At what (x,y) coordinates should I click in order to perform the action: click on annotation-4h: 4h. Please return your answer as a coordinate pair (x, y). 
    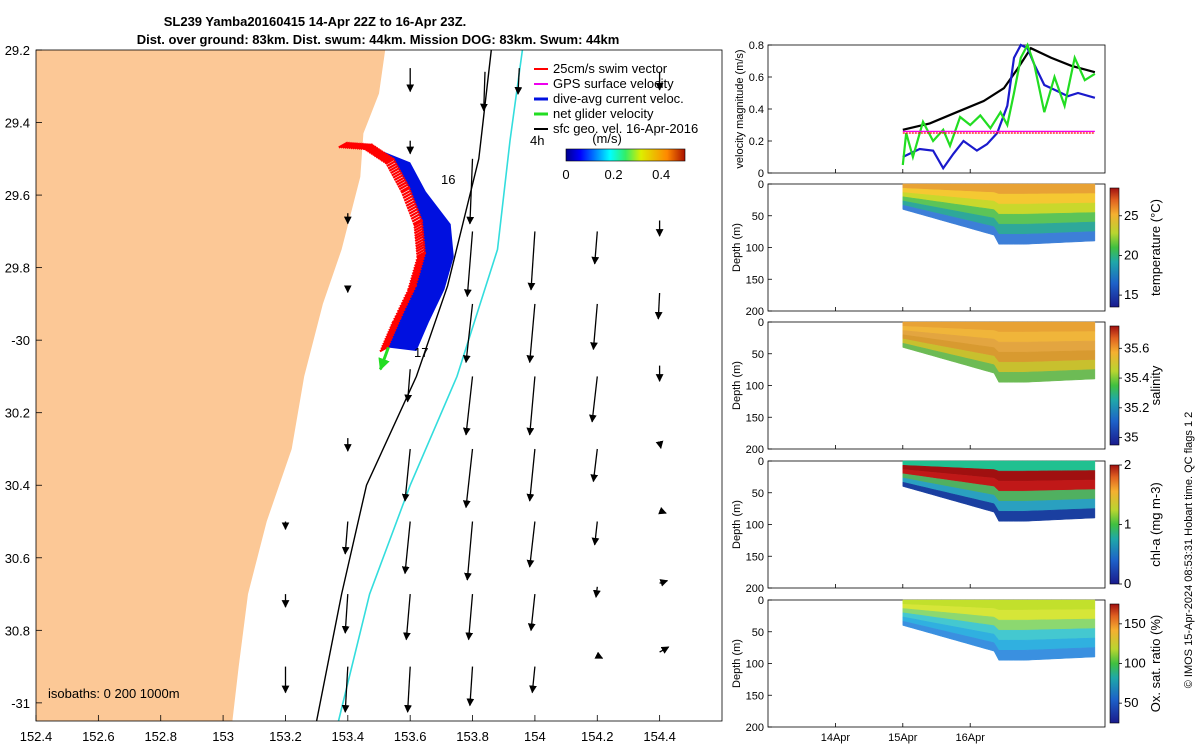
    Looking at the image, I should click on (537, 140).